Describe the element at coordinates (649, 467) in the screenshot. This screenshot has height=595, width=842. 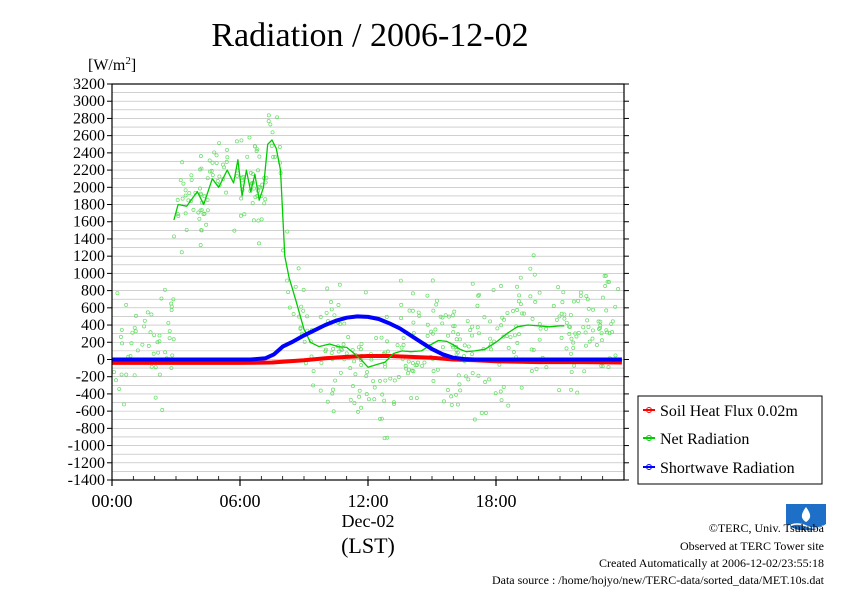
I see `legend-marker-shortwave` at that location.